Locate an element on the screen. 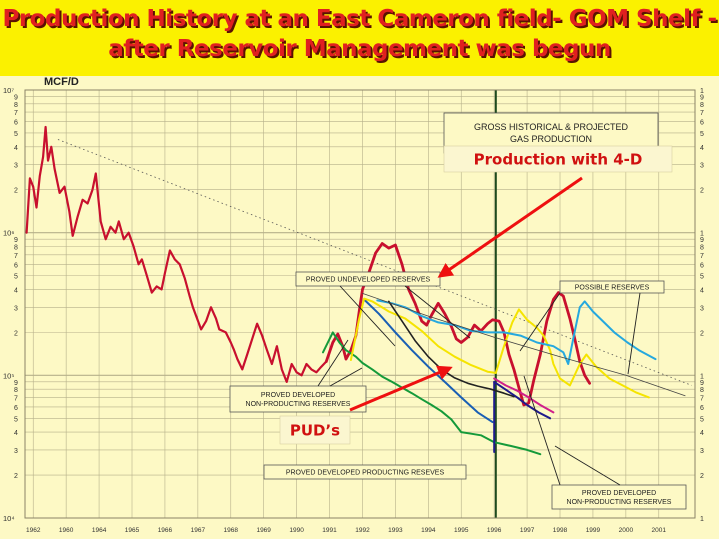  callout-text: Production with 4-D is located at coordinates (558, 159).